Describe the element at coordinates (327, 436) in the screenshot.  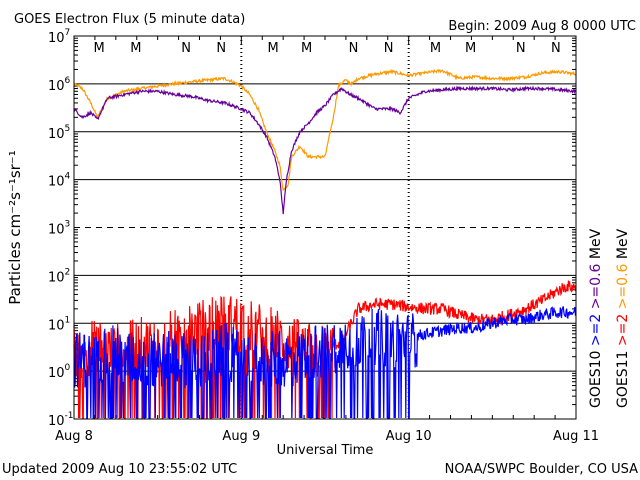
I see `x-tick-labels: Aug 8 Aug 9 Aug 10 Aug 11` at that location.